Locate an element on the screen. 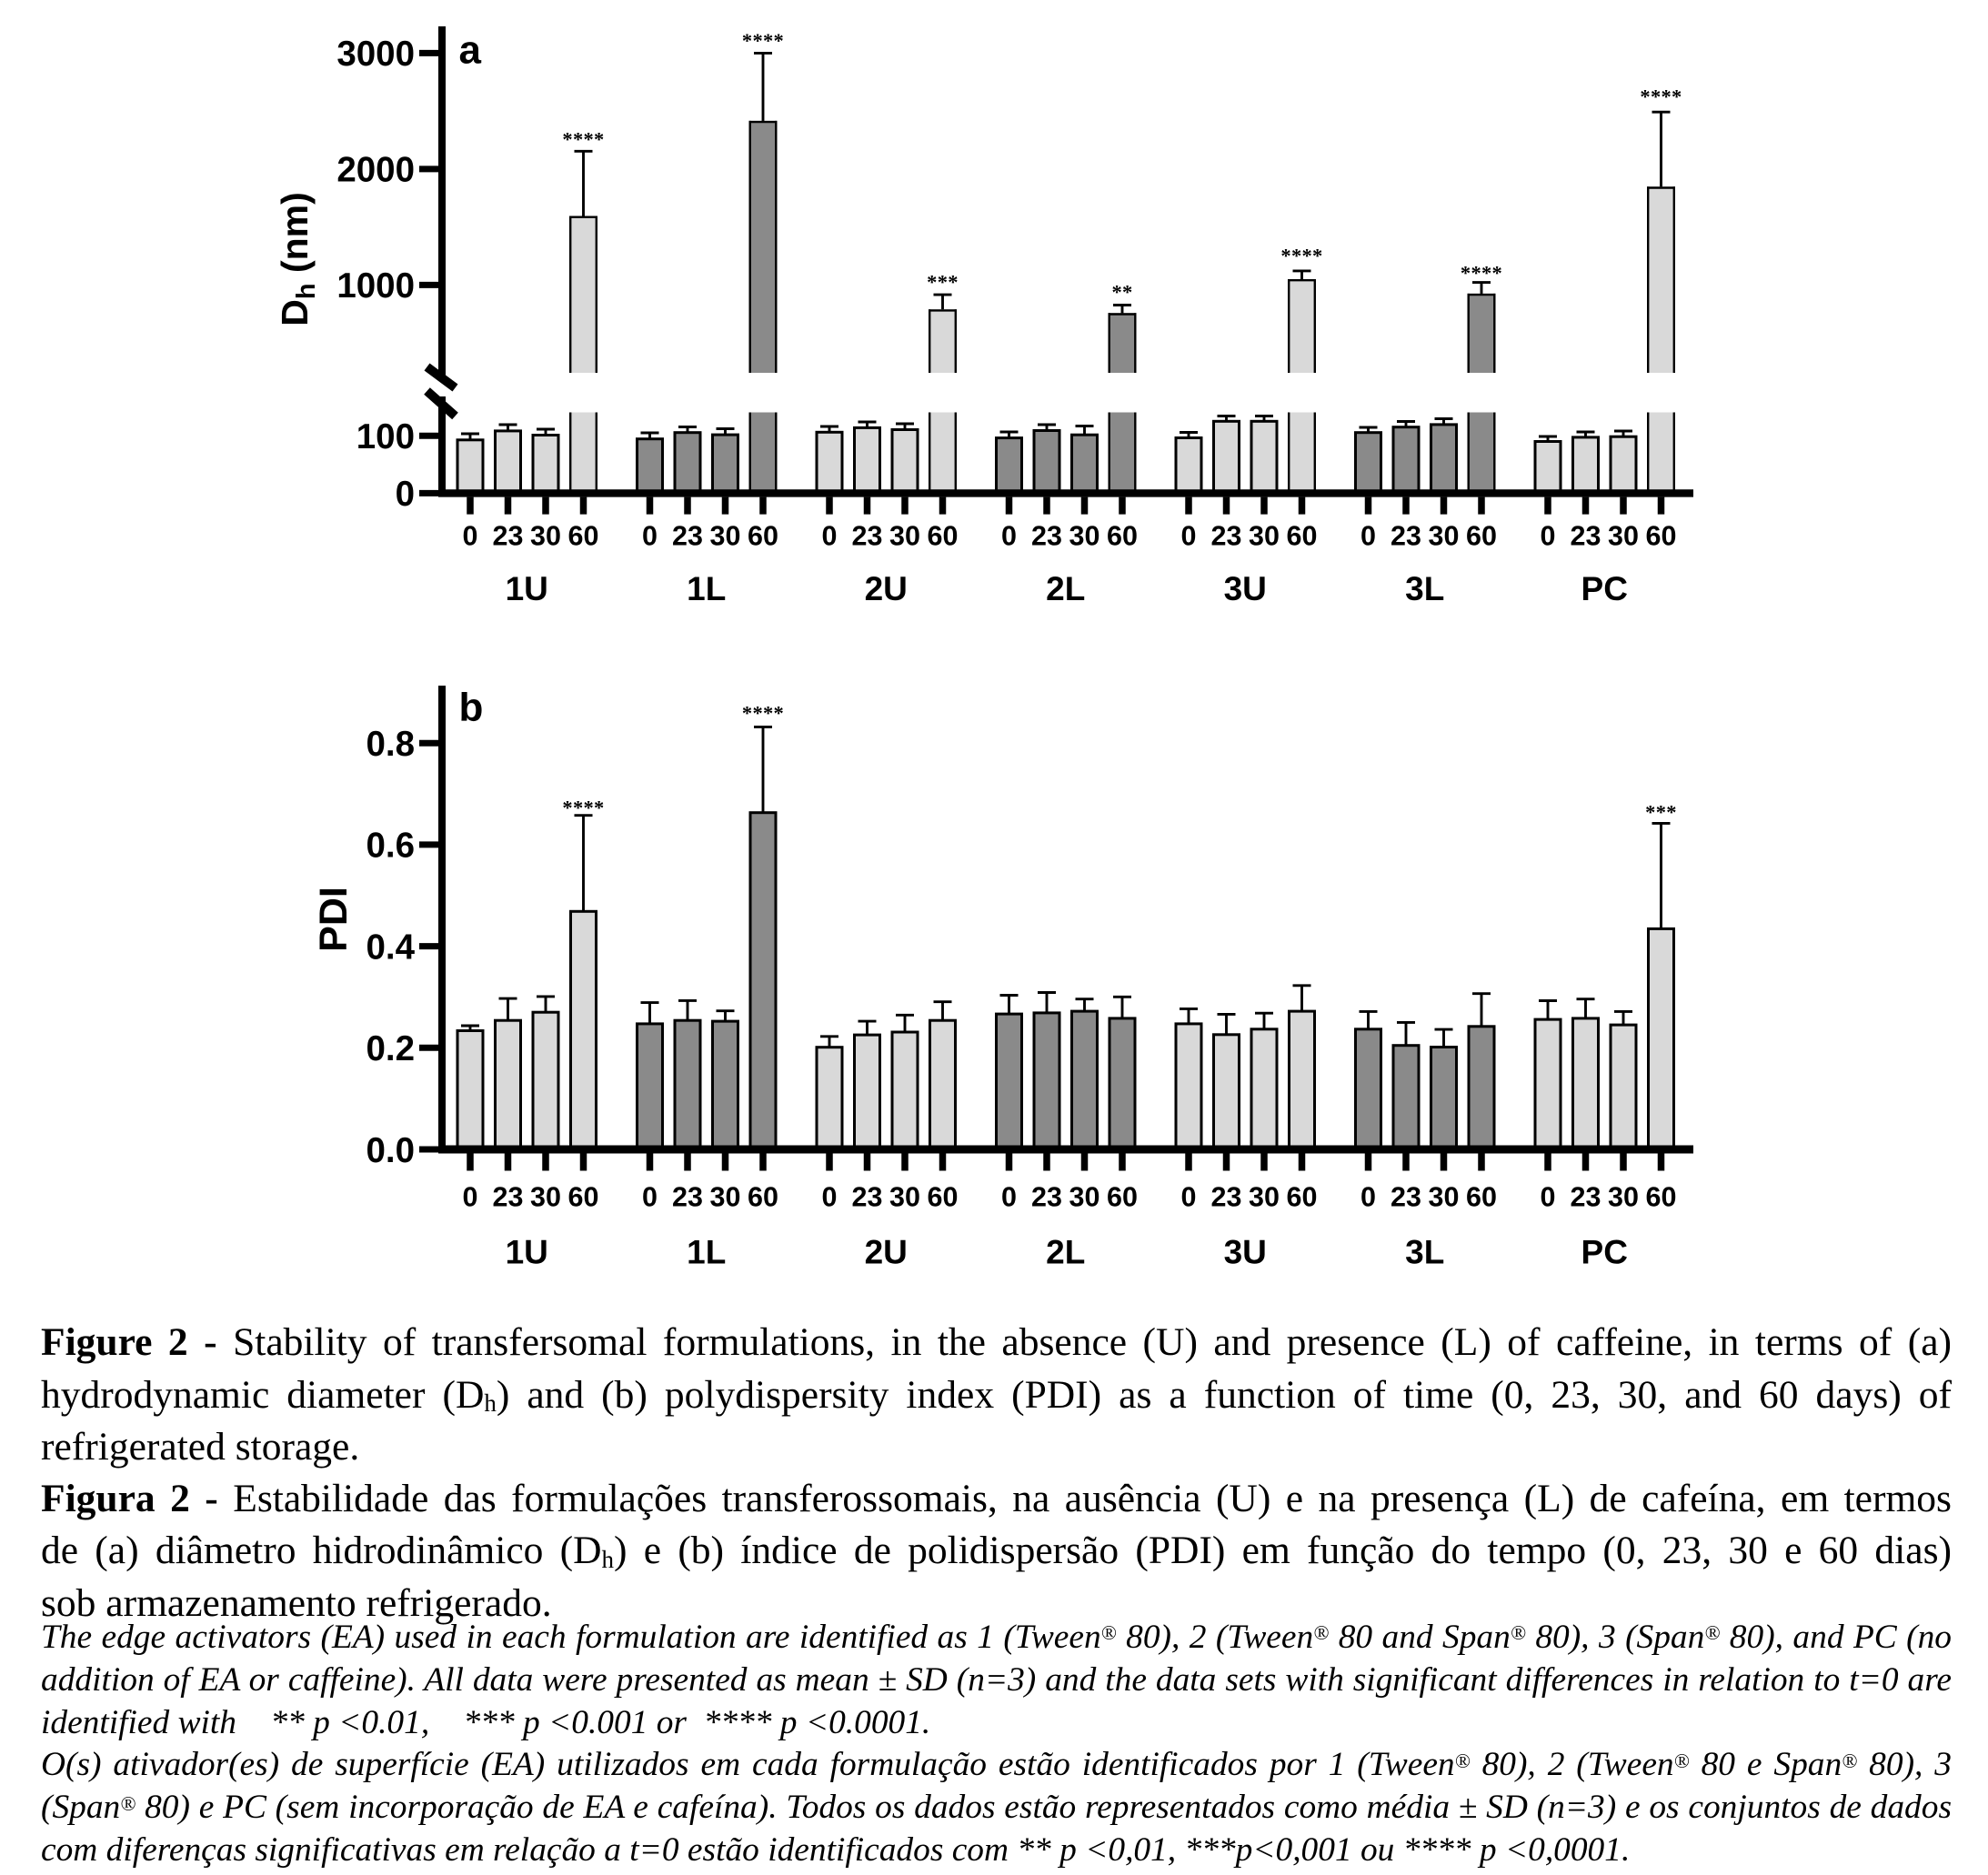 The width and height of the screenshot is (1988, 1875). svg-text: 2000 is located at coordinates (375, 170).